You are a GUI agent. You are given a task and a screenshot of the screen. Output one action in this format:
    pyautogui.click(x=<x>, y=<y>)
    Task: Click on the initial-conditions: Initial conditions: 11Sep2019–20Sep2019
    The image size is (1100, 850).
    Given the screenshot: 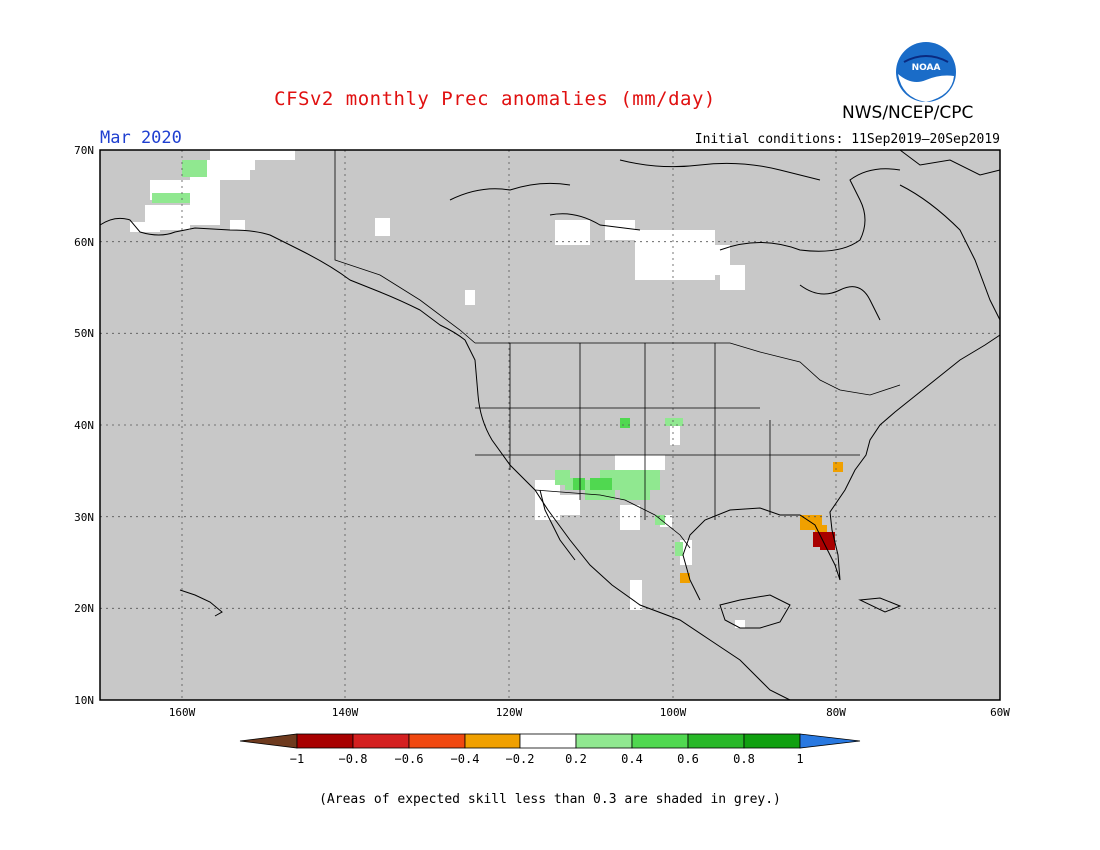 What is the action you would take?
    pyautogui.click(x=847, y=139)
    